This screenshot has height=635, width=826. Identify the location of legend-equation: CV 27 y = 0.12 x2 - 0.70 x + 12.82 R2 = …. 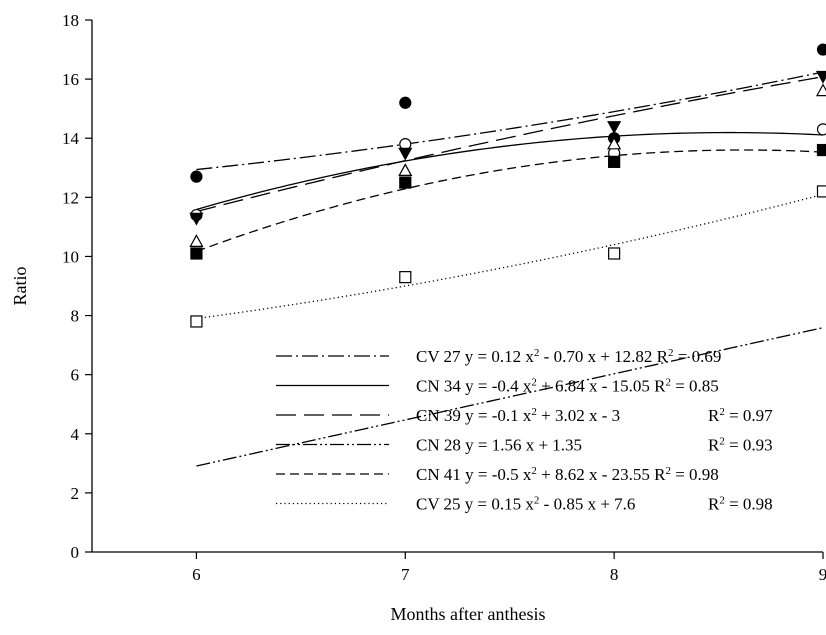
(568, 356).